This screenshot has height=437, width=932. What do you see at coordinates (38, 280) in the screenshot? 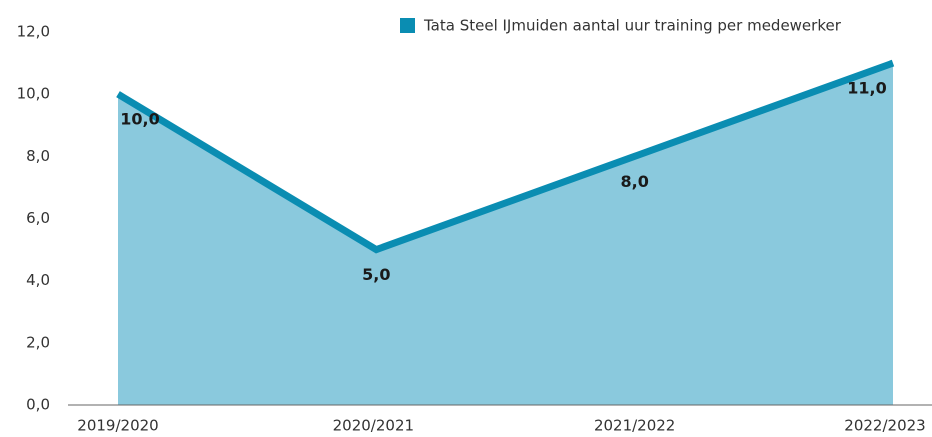
I see `y-tick-label: 4,0` at bounding box center [38, 280].